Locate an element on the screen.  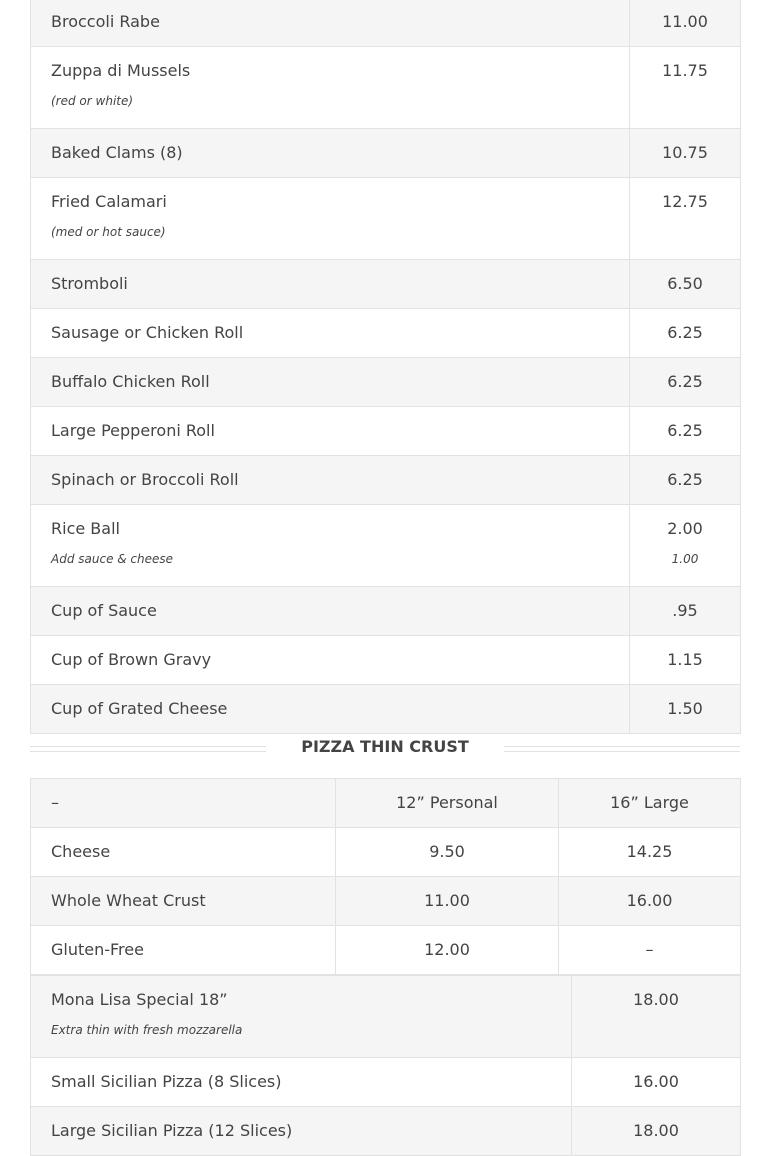
item-name: Small Sicilian Pizza (8 Slices) is located at coordinates (301, 1082).